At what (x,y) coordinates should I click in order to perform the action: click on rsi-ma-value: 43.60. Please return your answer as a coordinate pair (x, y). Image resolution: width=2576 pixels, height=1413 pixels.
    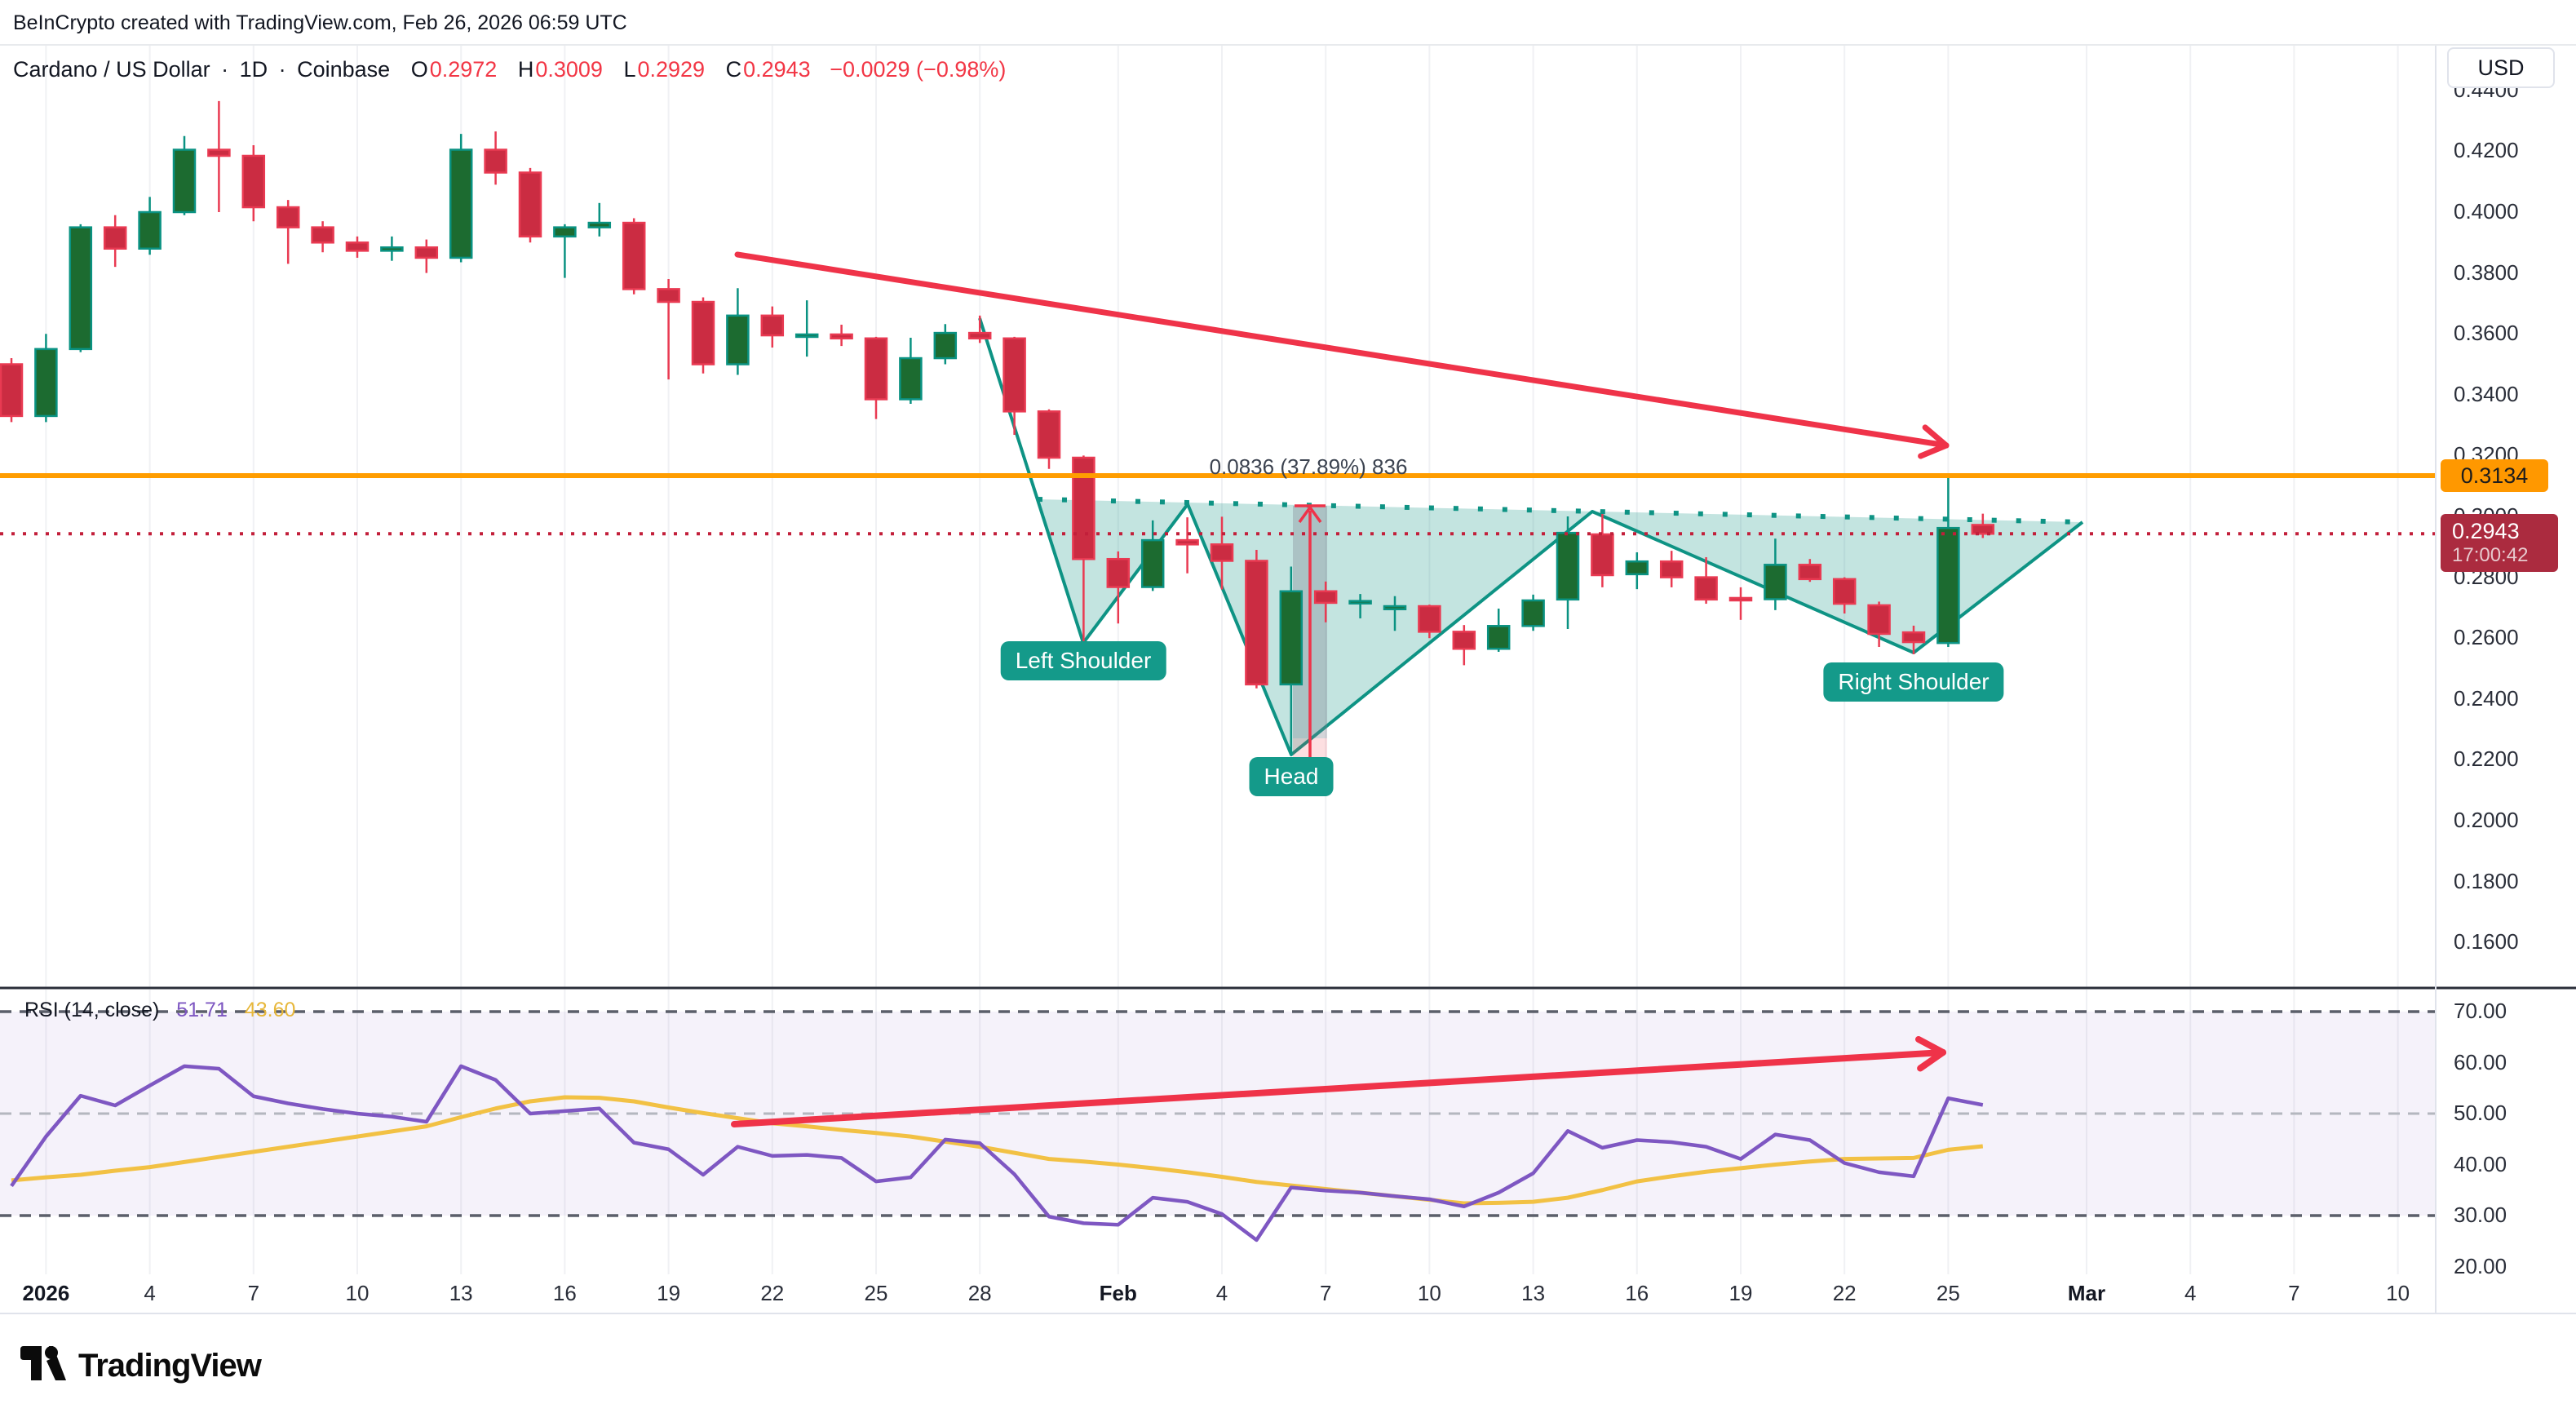
    Looking at the image, I should click on (270, 1010).